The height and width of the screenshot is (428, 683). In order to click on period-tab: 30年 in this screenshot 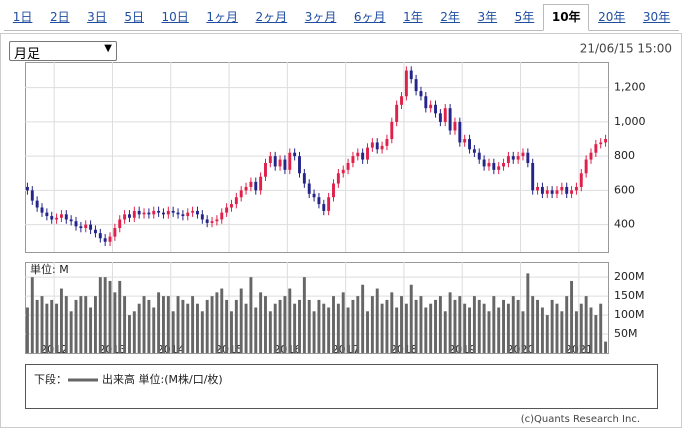, I will do `click(656, 17)`.